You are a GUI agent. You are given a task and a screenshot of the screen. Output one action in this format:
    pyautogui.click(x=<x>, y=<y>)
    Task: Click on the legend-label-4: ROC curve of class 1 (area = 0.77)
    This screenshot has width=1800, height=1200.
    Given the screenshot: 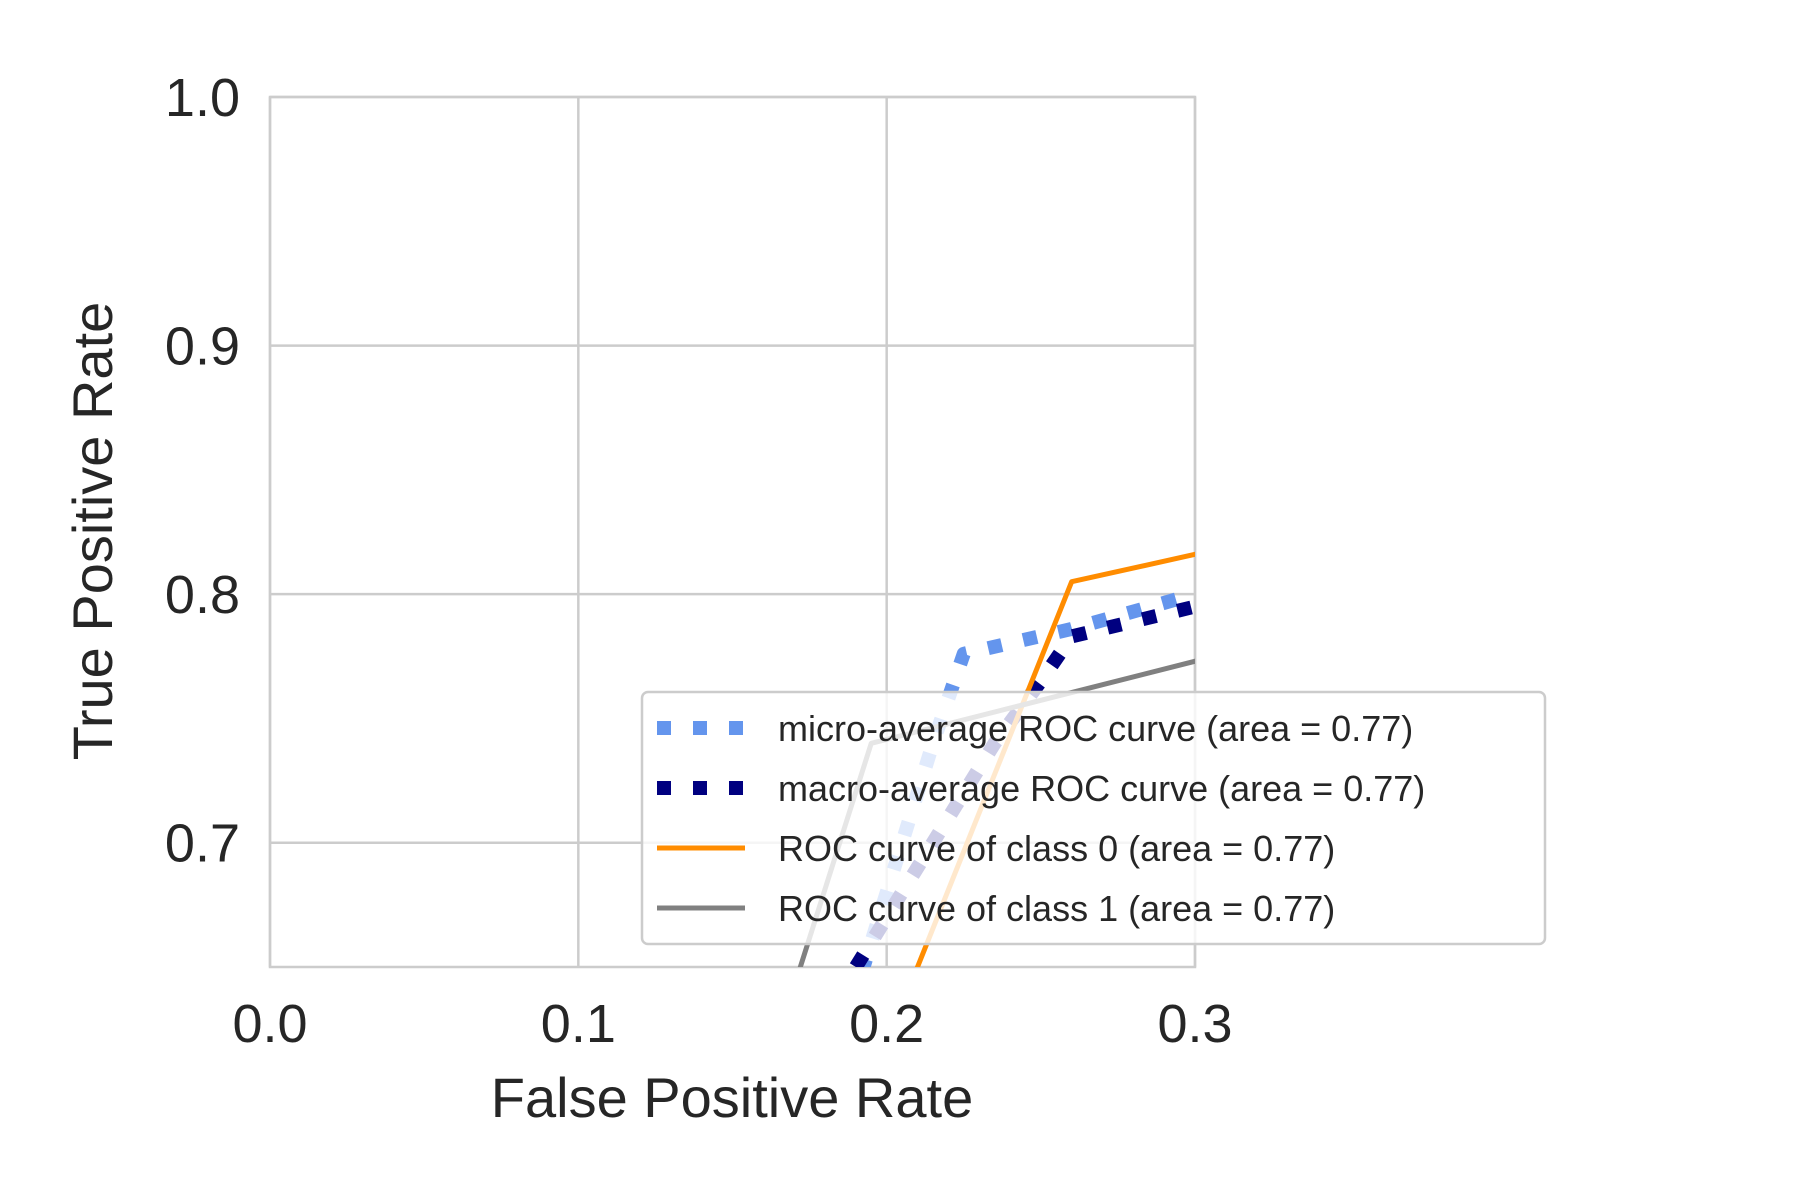 What is the action you would take?
    pyautogui.click(x=1056, y=908)
    